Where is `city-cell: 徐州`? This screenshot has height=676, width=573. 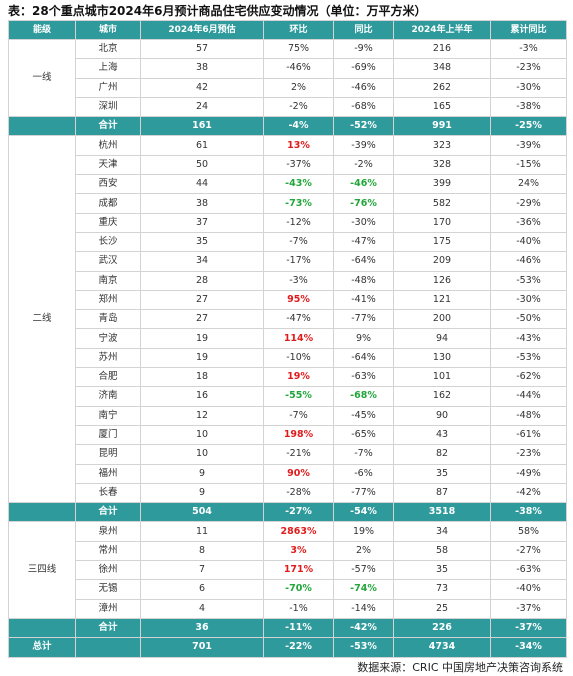
city-cell: 徐州 is located at coordinates (108, 570).